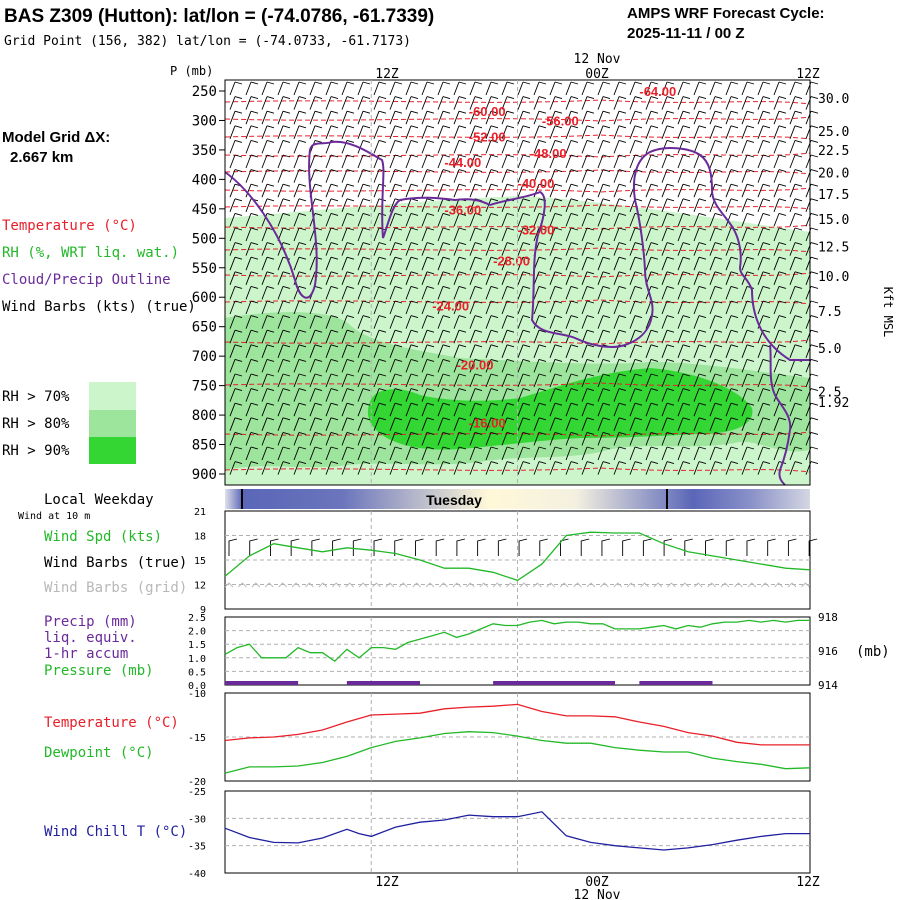  I want to click on surface-wind-barb, so click(585, 547).